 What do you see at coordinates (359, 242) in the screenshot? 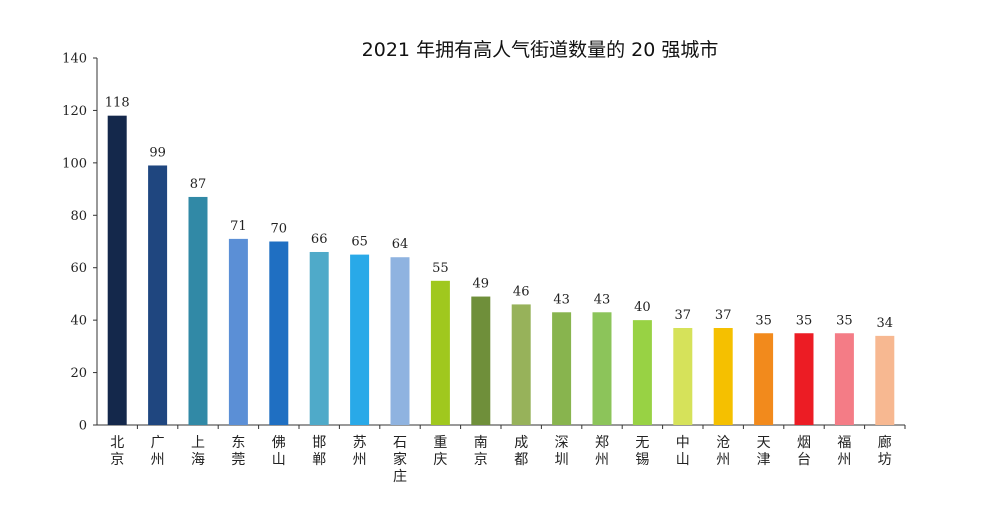
I see `data-label: 65` at bounding box center [359, 242].